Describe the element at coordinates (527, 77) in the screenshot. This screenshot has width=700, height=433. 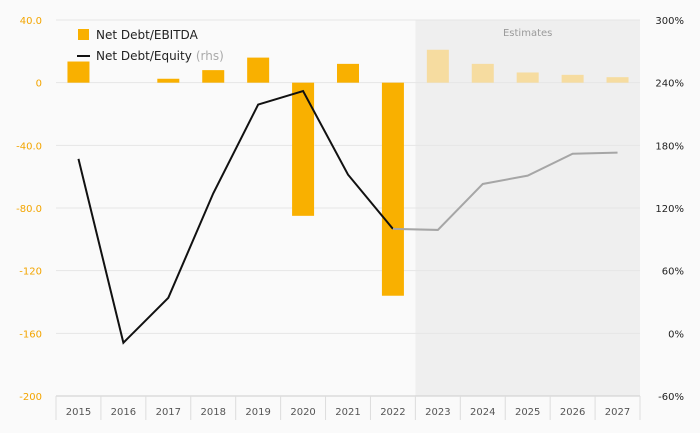
I see `bar-2025` at that location.